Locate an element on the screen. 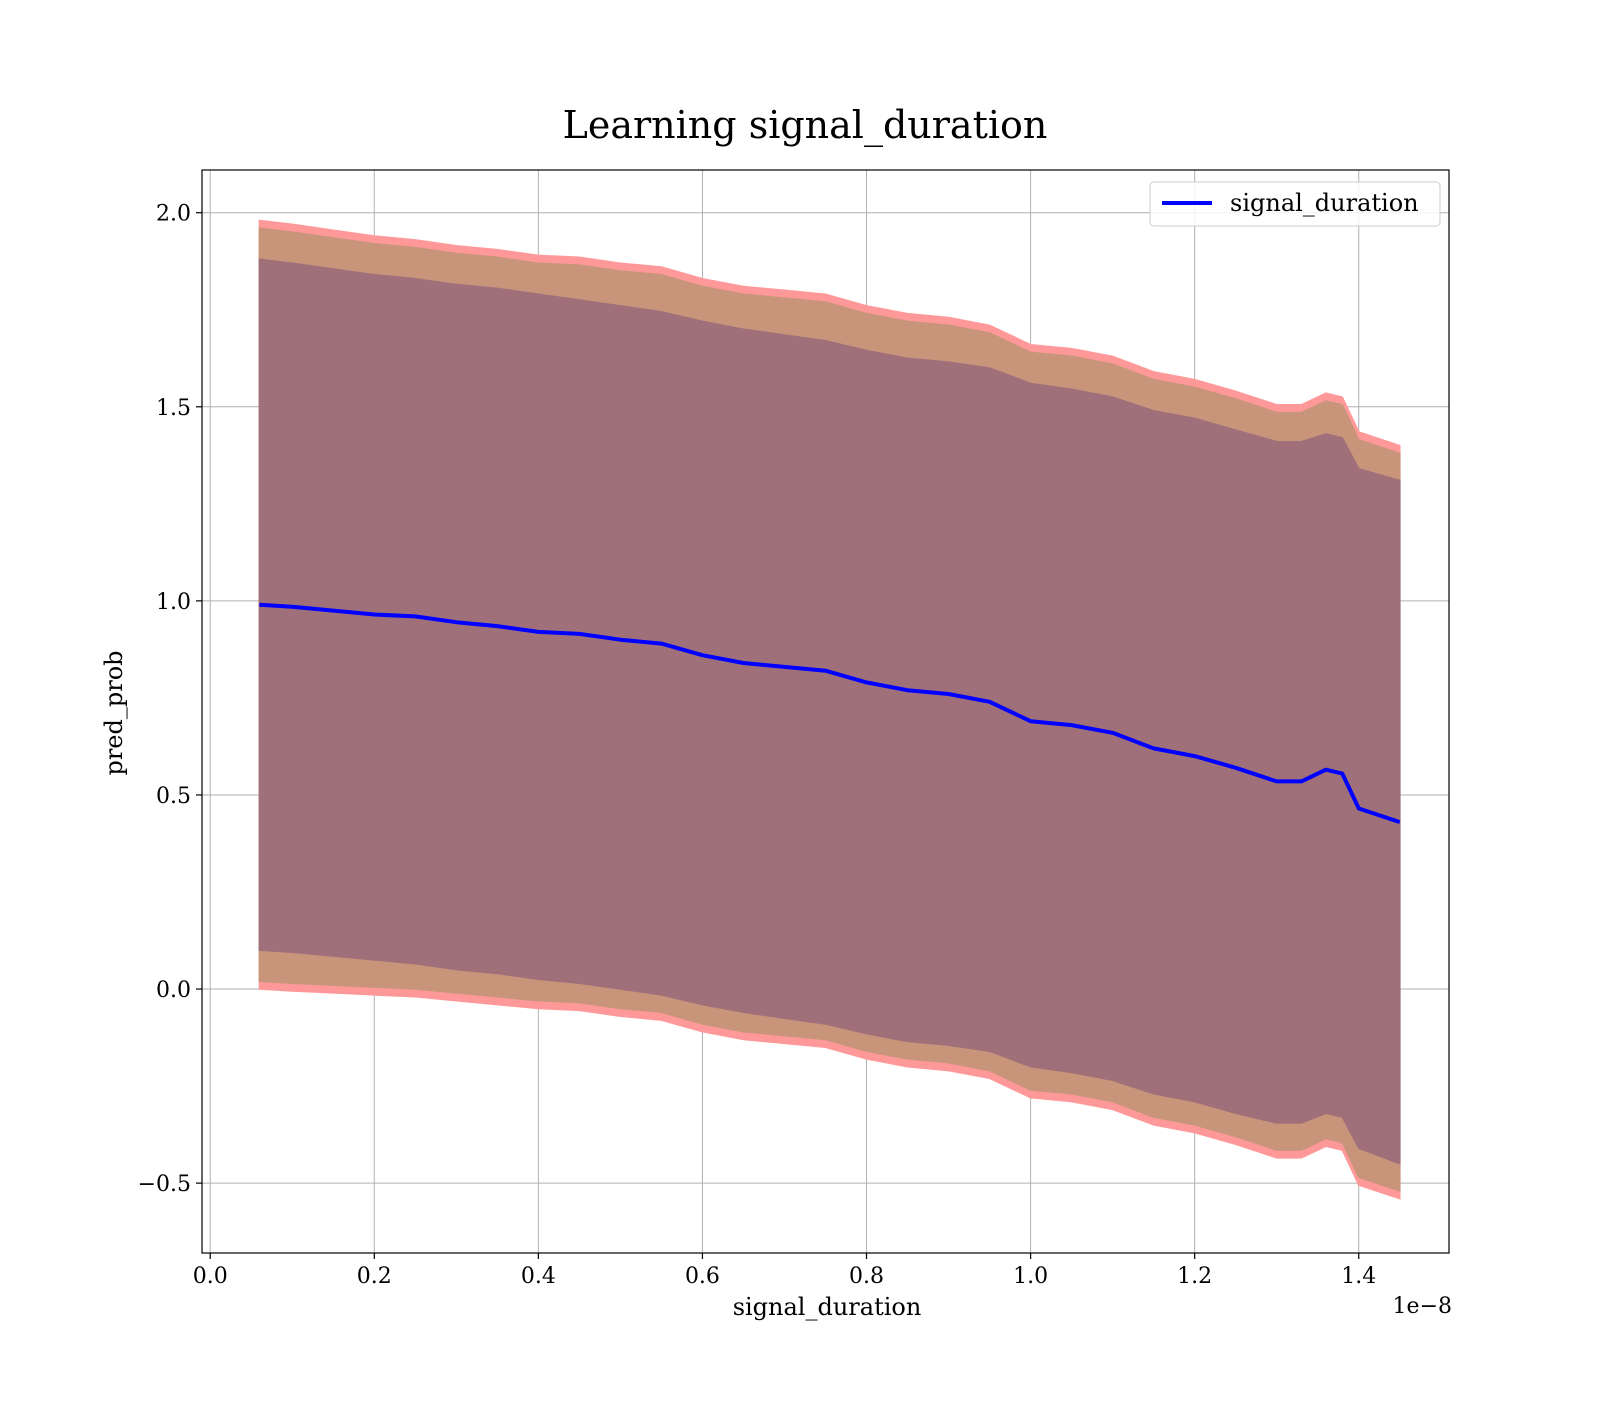 The width and height of the screenshot is (1600, 1404). x-tick-label: 0.0 is located at coordinates (210, 1276).